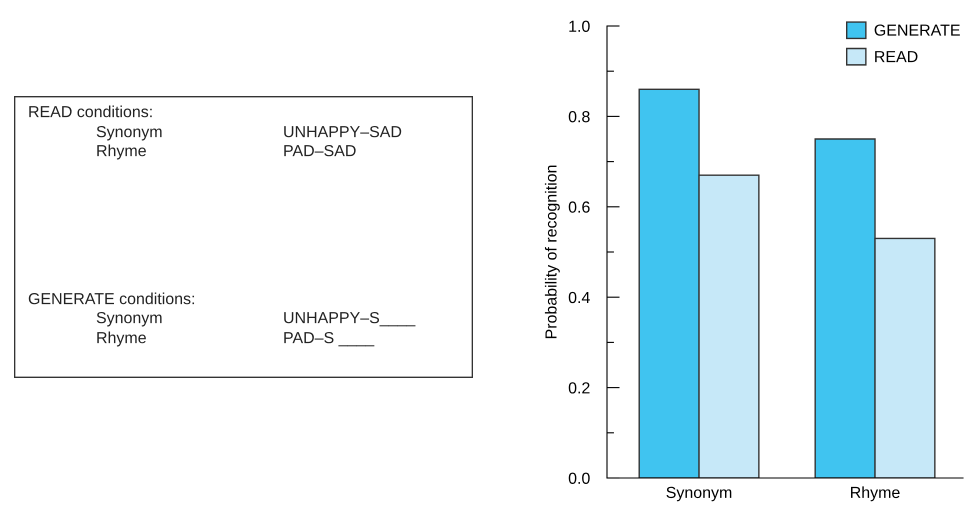 The height and width of the screenshot is (508, 964). What do you see at coordinates (579, 26) in the screenshot?
I see `y-tick-label: 1.0` at bounding box center [579, 26].